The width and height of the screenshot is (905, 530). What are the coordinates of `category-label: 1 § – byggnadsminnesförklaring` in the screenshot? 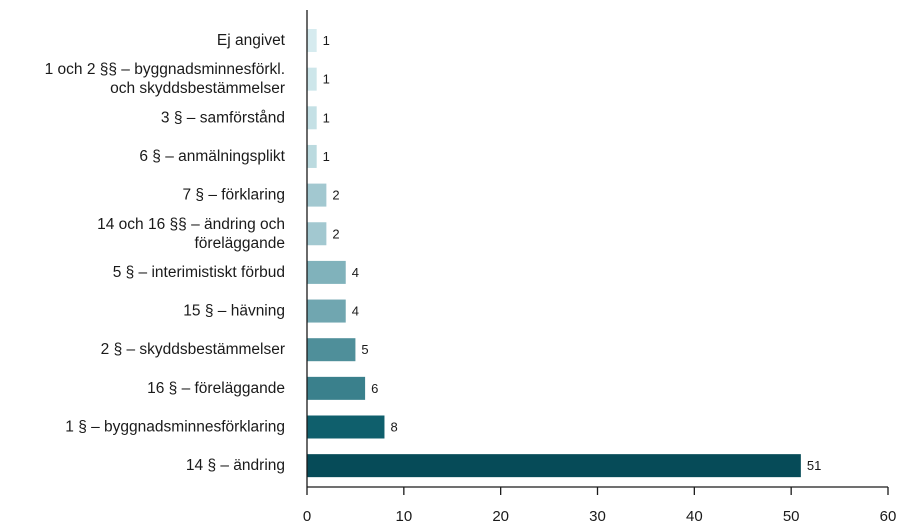 It's located at (175, 427).